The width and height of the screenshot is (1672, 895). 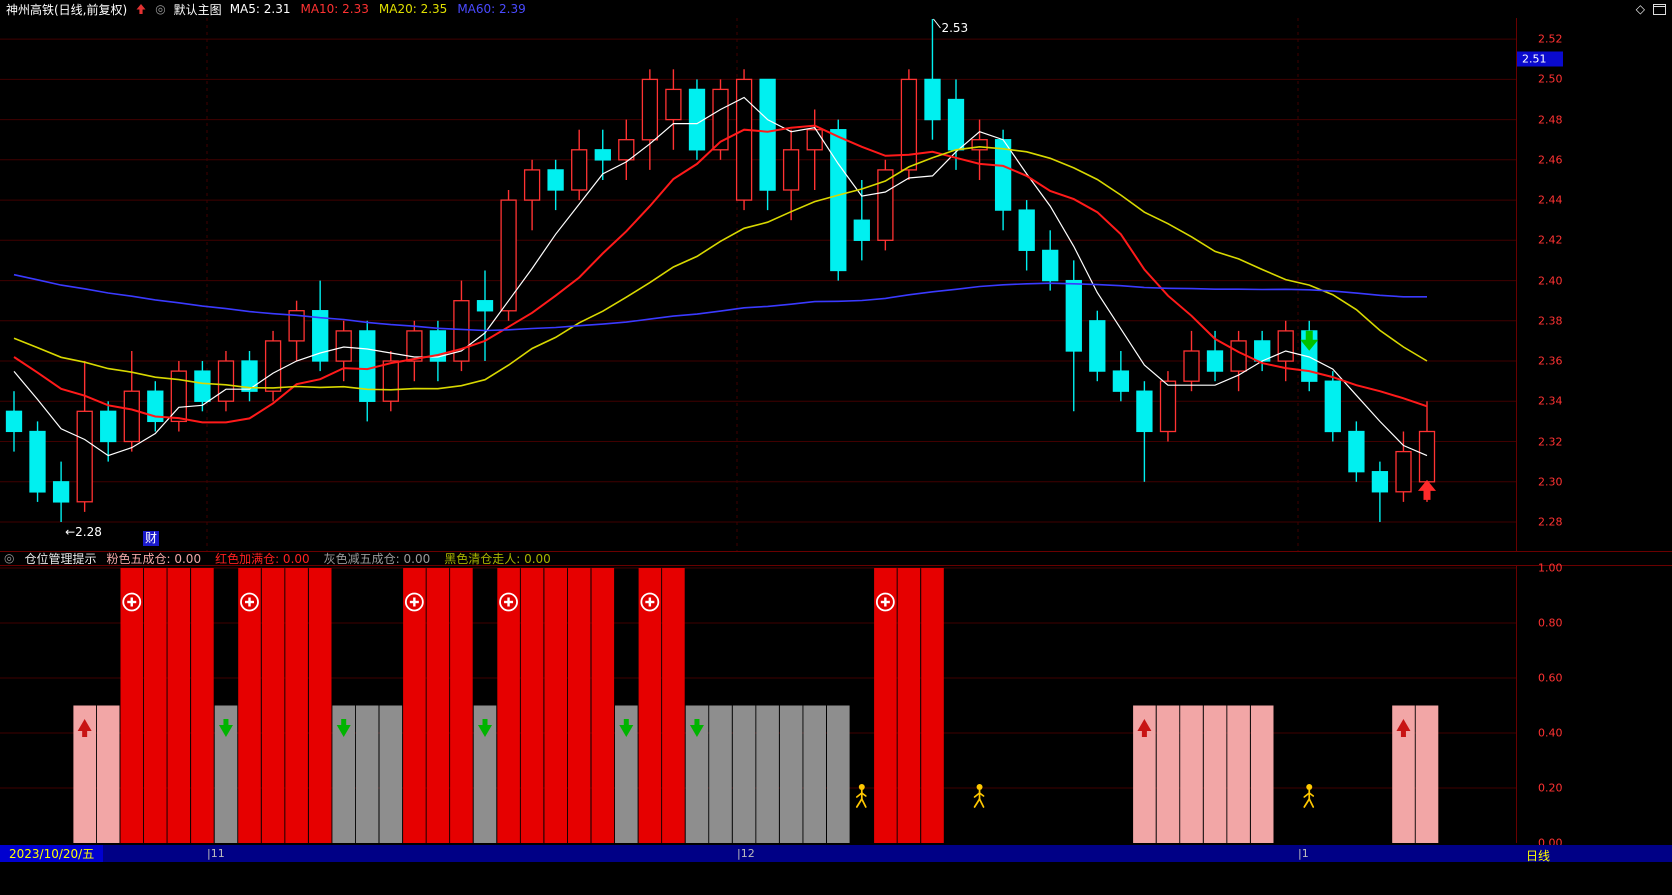 What do you see at coordinates (52, 853) in the screenshot?
I see `date-label: 2023/10/20/五` at bounding box center [52, 853].